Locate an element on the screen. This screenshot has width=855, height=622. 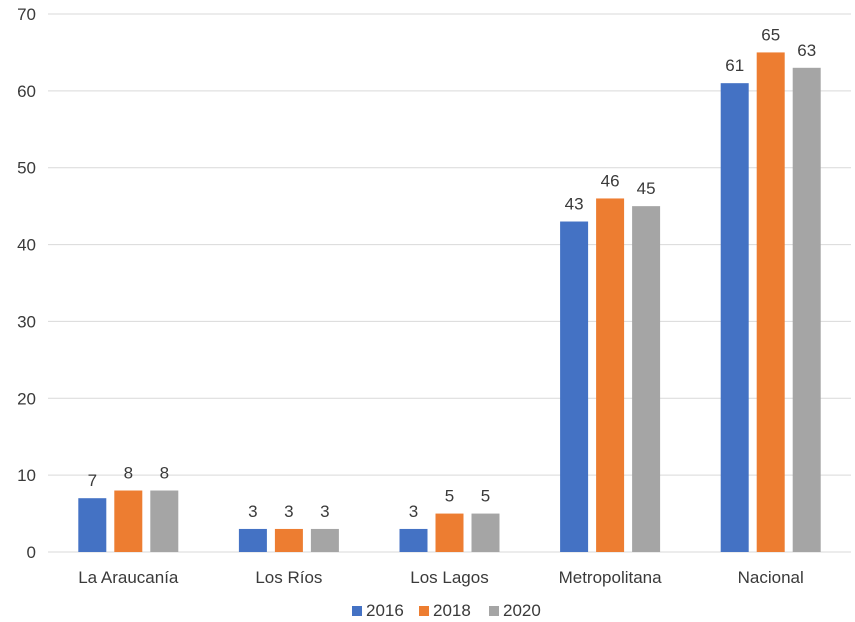
y-axis-tick-labels: 0 10 20 30 40 50 60 70 is located at coordinates (26, 283).